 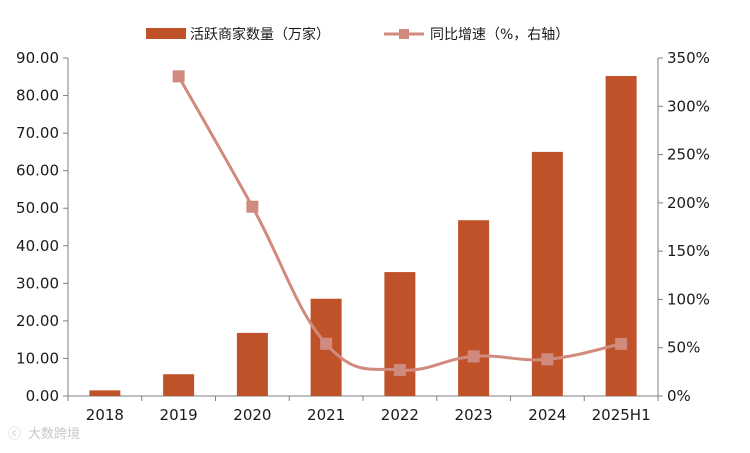 I want to click on legend-bar-swatch, so click(x=166, y=33).